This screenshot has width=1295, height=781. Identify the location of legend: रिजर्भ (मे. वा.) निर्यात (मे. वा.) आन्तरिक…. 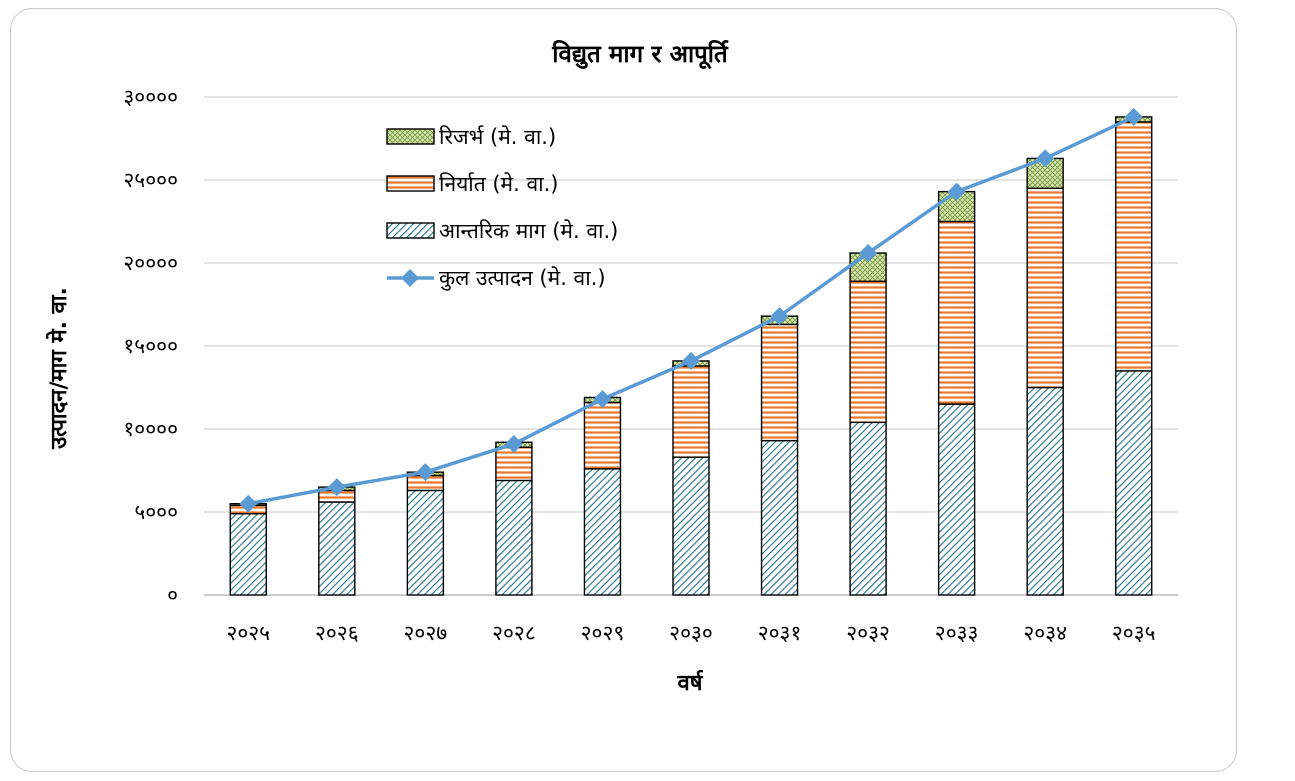
(502, 208).